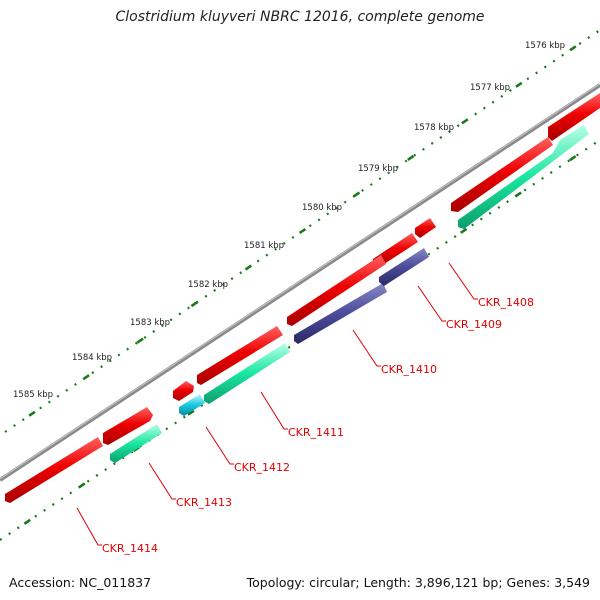 The width and height of the screenshot is (600, 600). I want to click on gene-ckr-1408-rev, so click(523, 177).